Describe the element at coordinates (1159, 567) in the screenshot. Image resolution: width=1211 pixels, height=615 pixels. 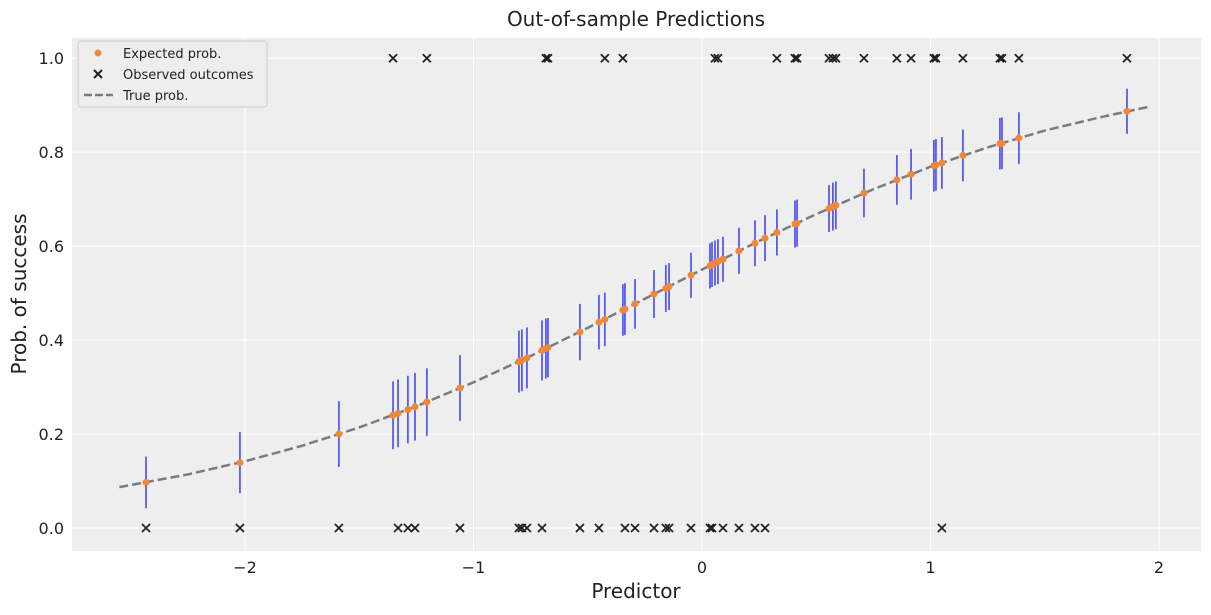
I see `x-tick-label: 2` at that location.